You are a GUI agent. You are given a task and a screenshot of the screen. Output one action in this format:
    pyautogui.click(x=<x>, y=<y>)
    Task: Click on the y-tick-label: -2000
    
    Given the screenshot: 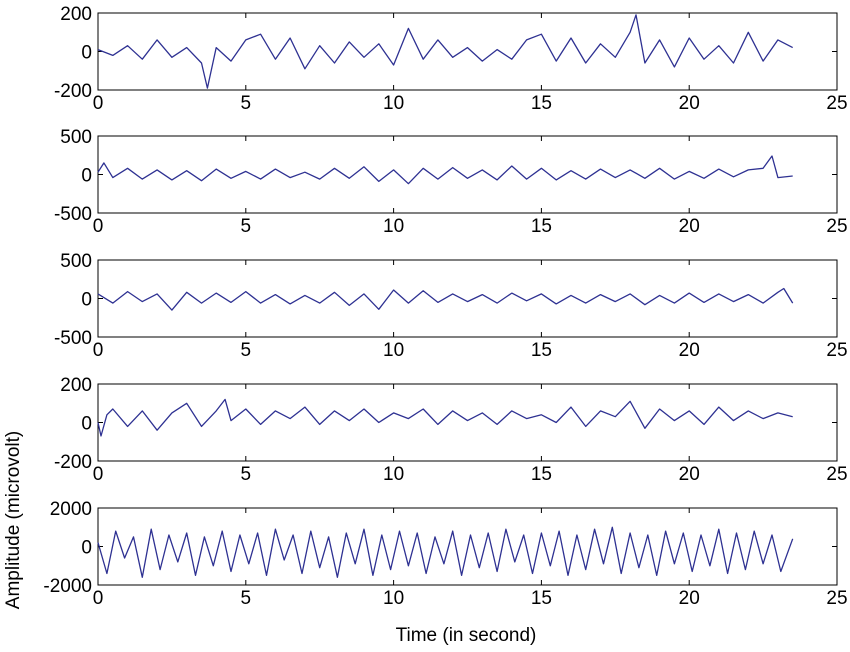 What is the action you would take?
    pyautogui.click(x=67, y=586)
    